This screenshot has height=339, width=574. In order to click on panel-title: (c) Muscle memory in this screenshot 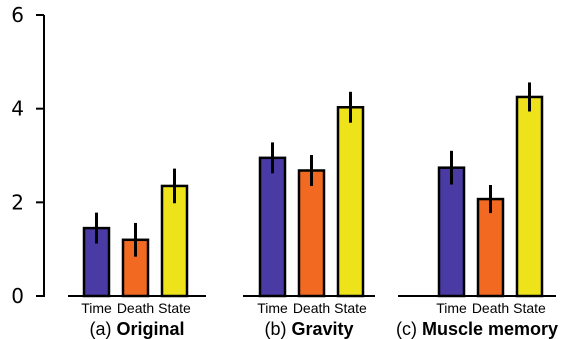, I will do `click(477, 329)`.